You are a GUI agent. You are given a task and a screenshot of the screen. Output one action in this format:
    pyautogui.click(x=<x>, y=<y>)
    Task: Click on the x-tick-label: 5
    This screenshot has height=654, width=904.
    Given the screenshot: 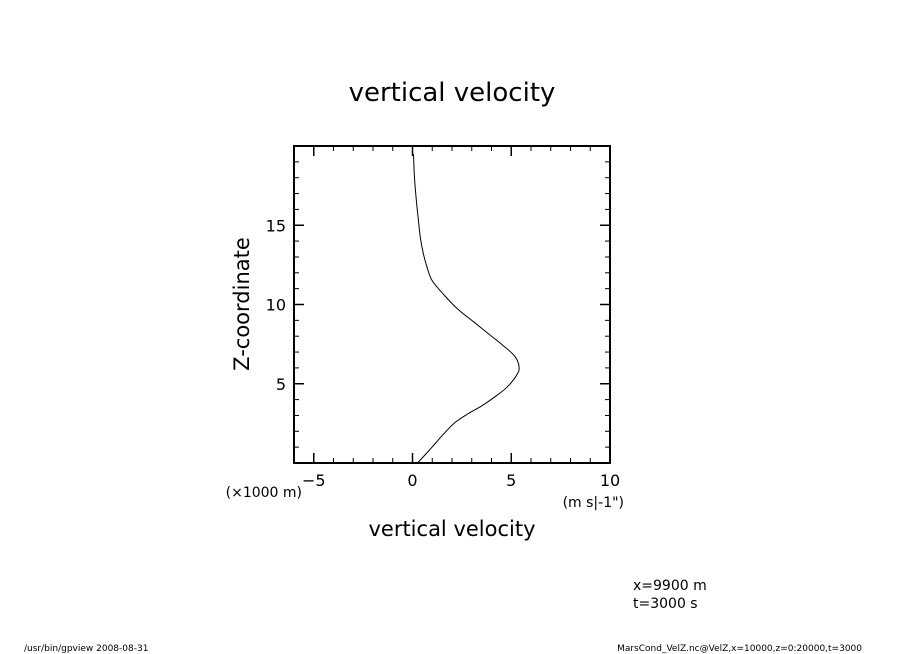 What is the action you would take?
    pyautogui.click(x=511, y=480)
    